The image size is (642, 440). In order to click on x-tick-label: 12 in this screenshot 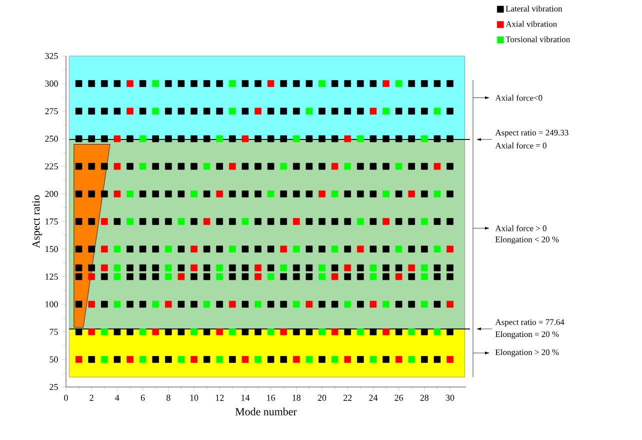, I will do `click(220, 397)`.